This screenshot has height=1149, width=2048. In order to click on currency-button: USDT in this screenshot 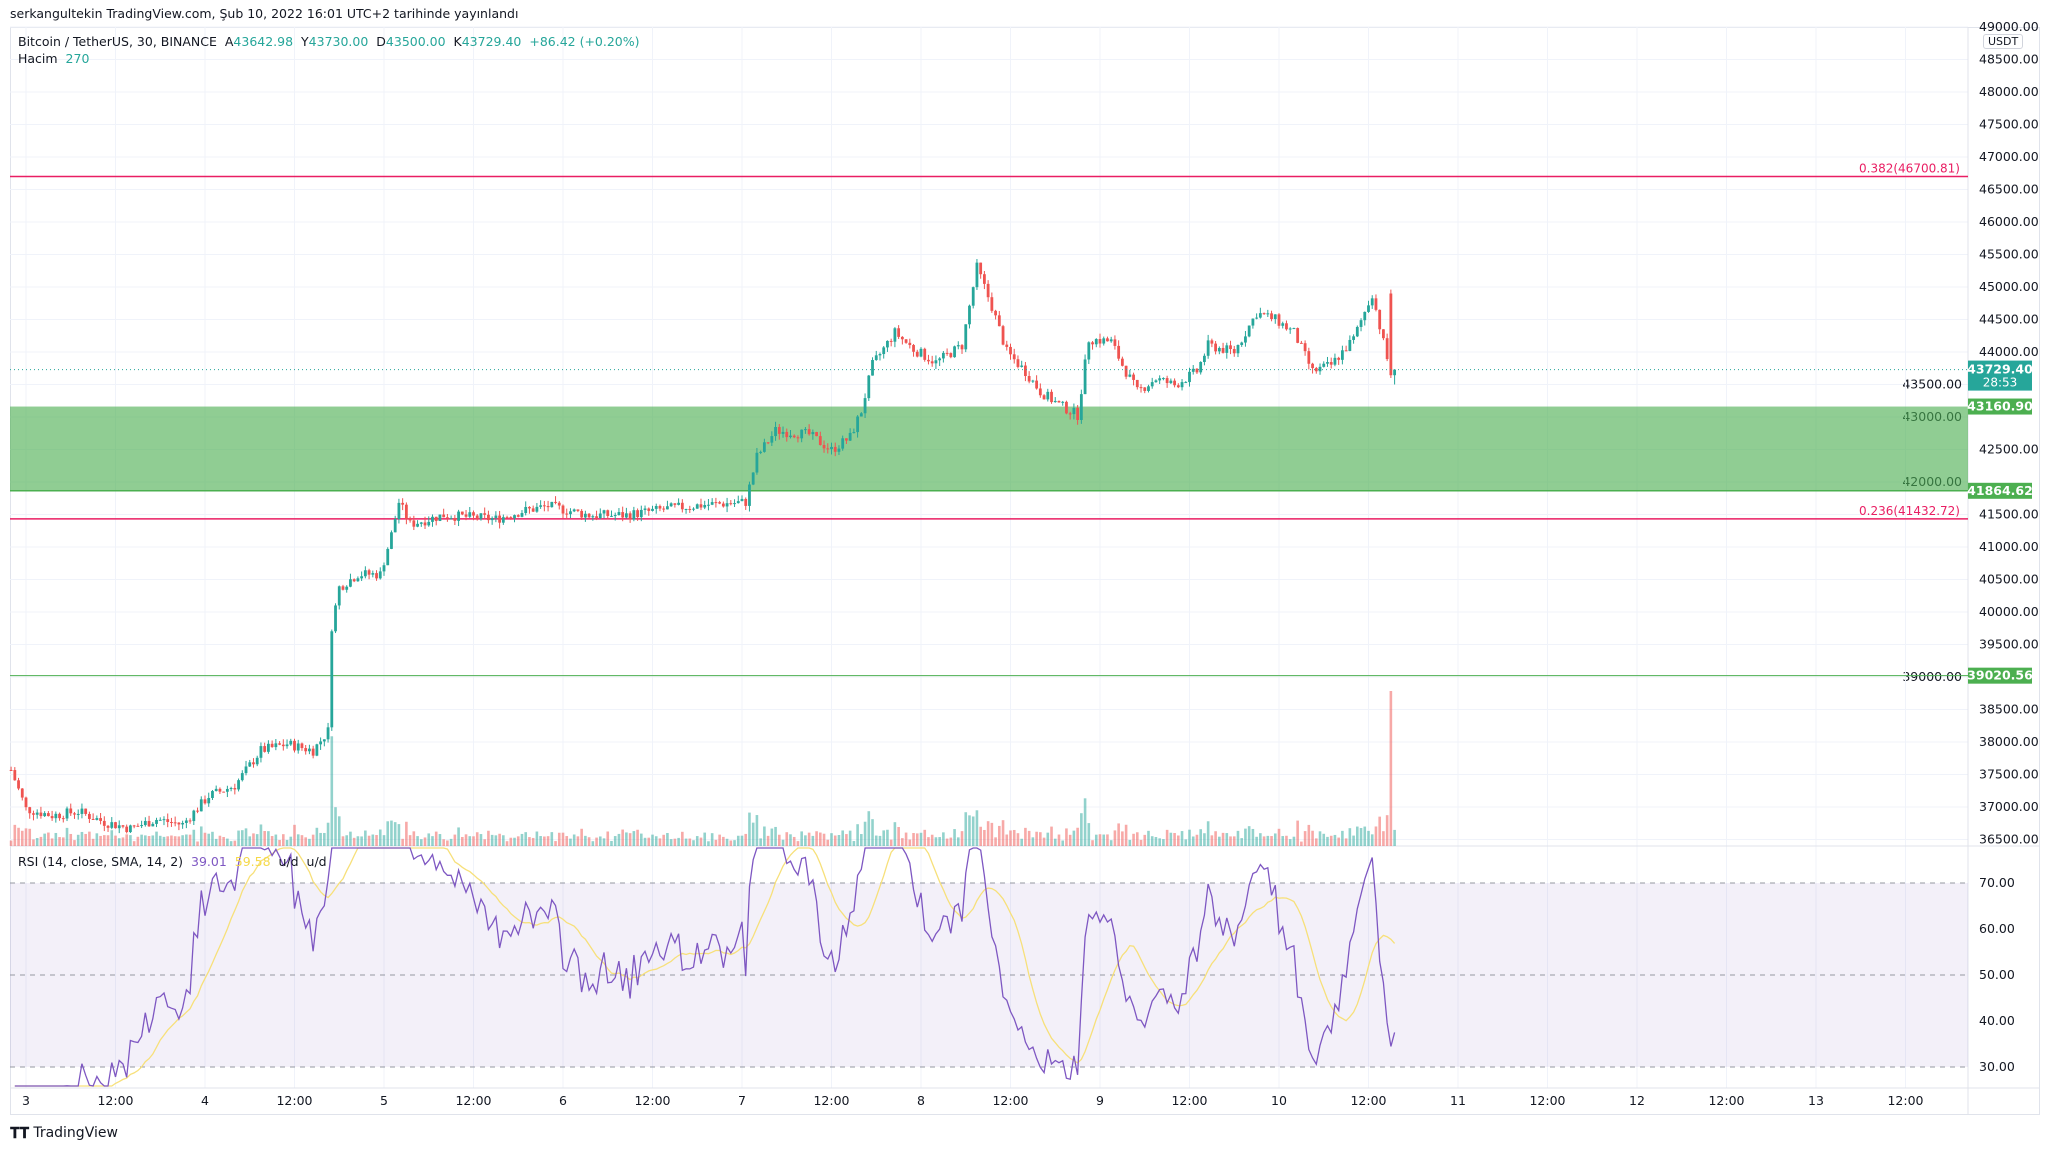, I will do `click(2003, 41)`.